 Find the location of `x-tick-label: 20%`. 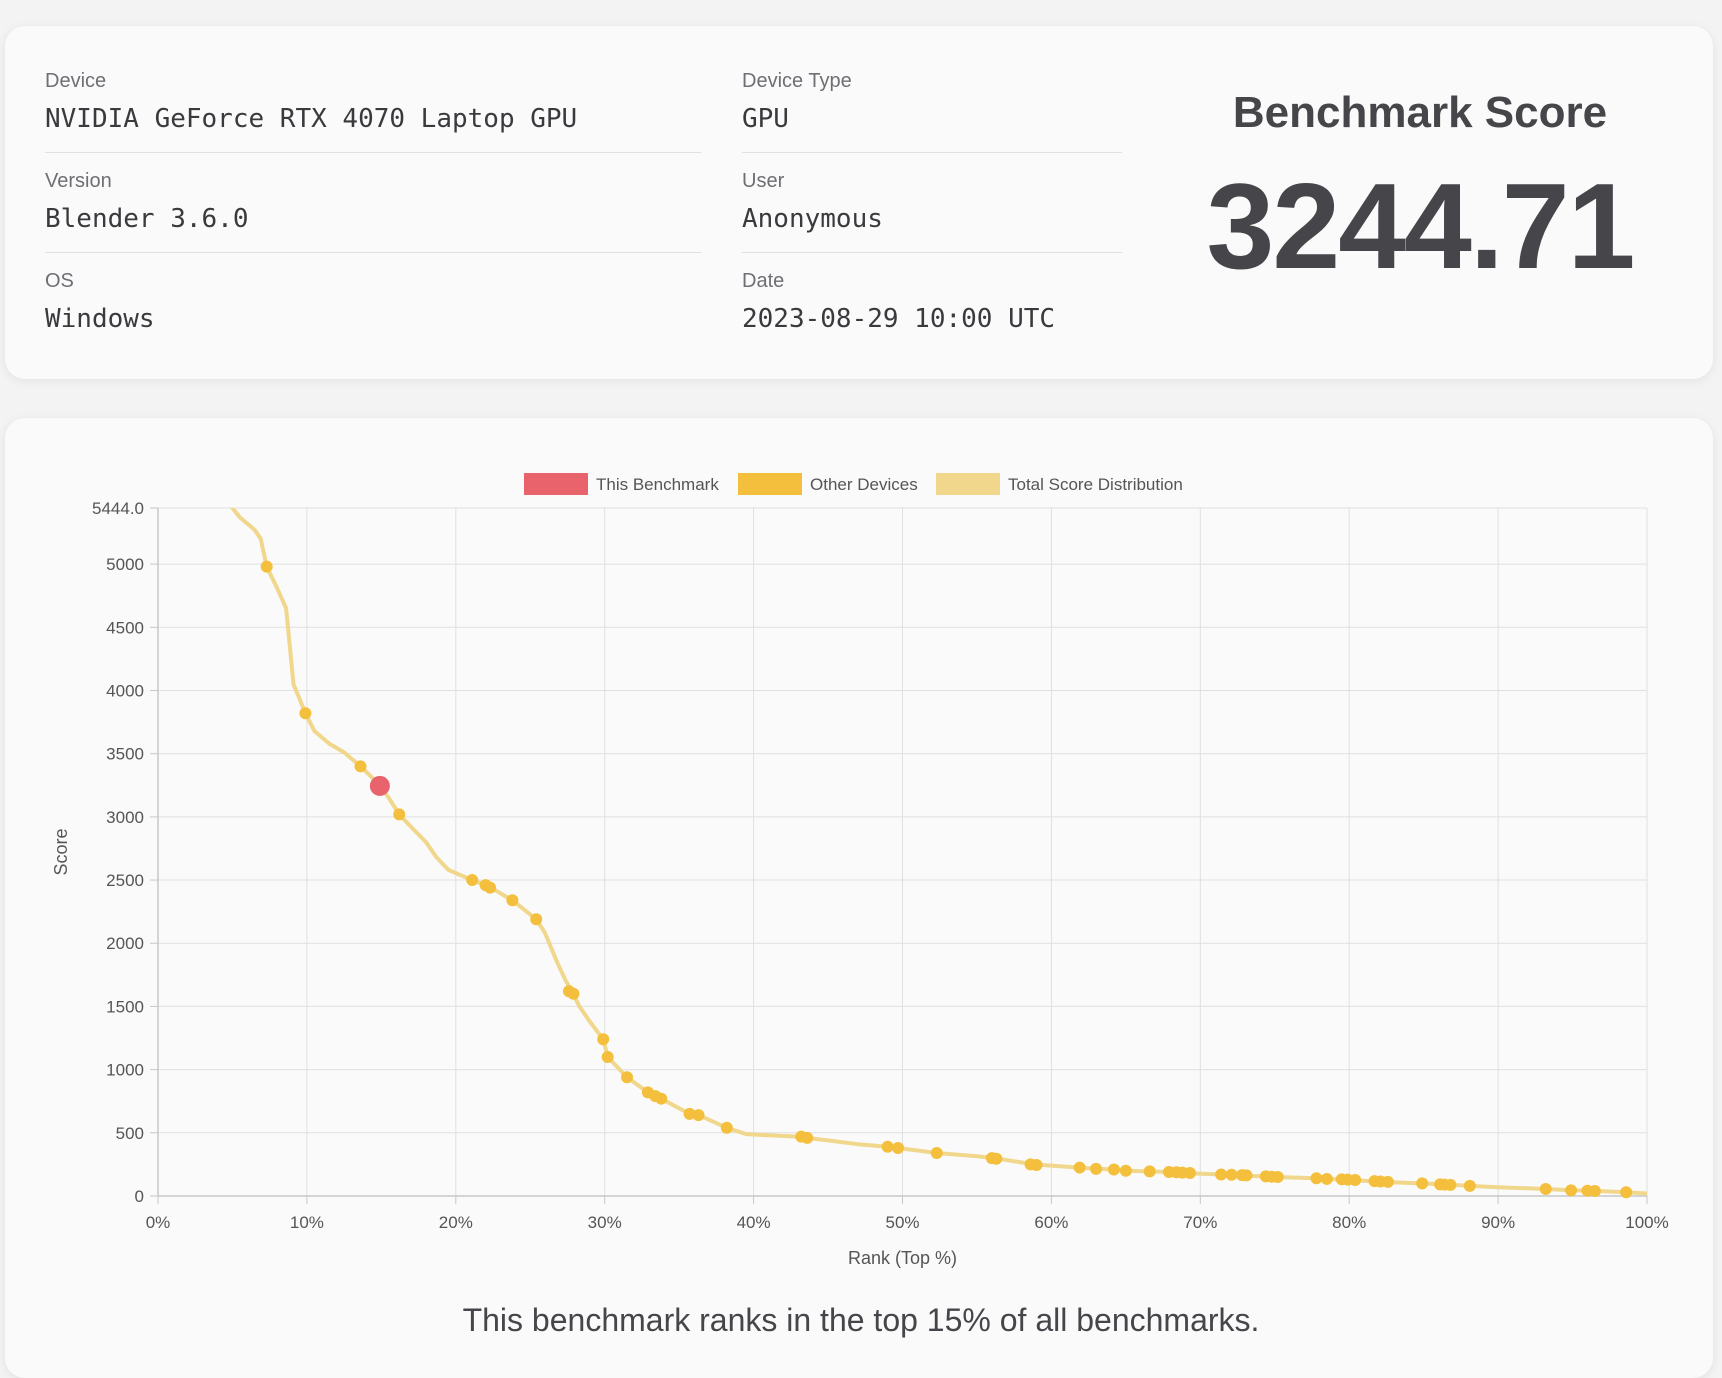

x-tick-label: 20% is located at coordinates (456, 1222).